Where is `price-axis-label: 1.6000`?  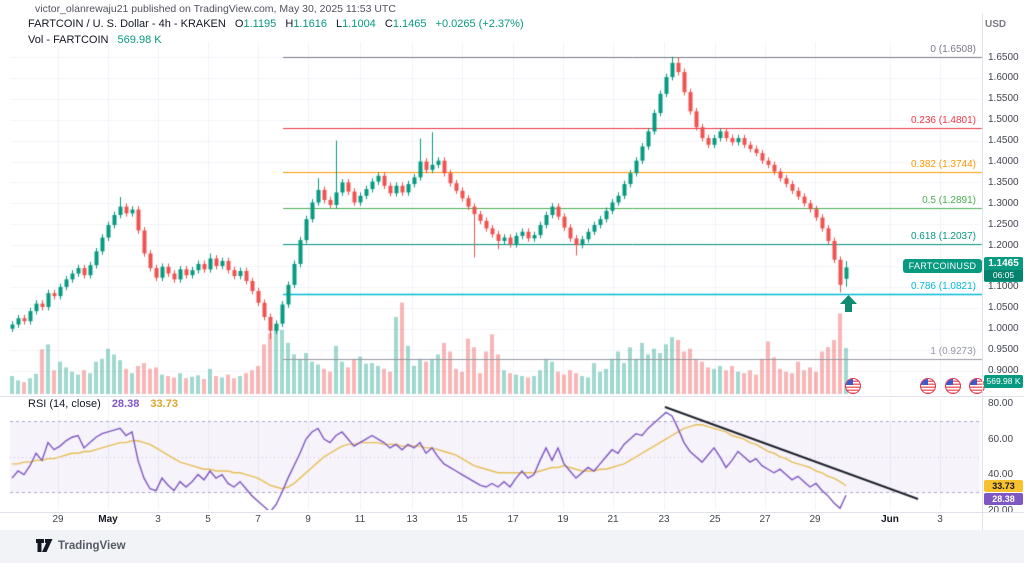 price-axis-label: 1.6000 is located at coordinates (1003, 78).